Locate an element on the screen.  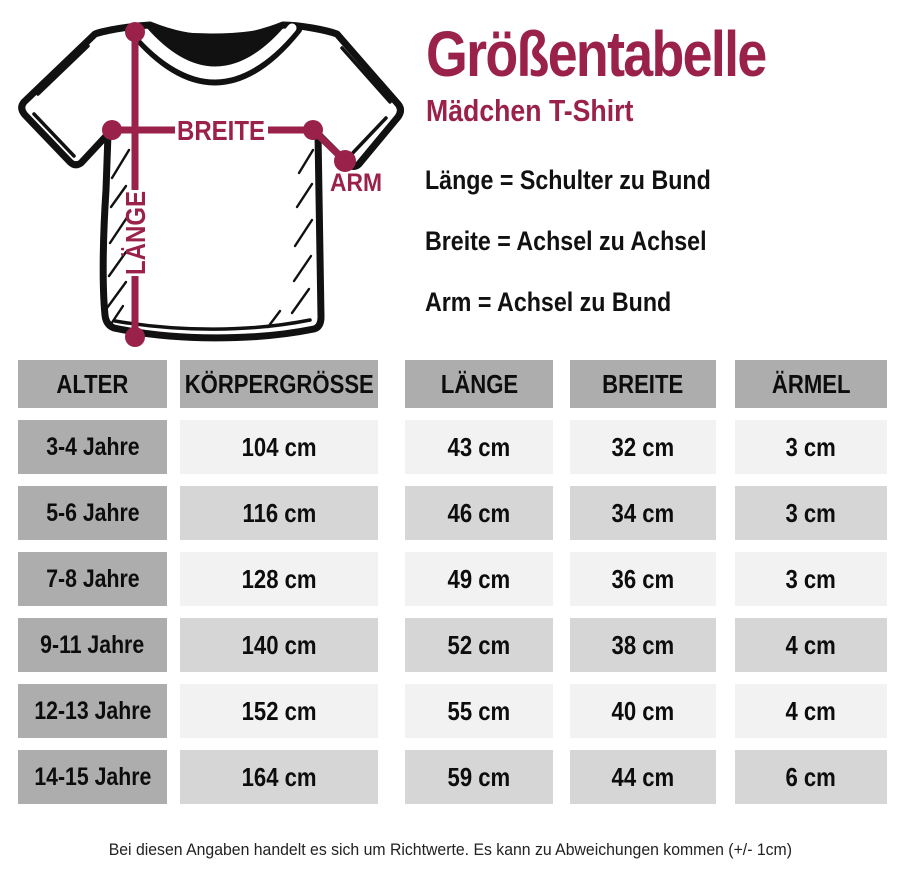
value-cell: 128 cm is located at coordinates (279, 579).